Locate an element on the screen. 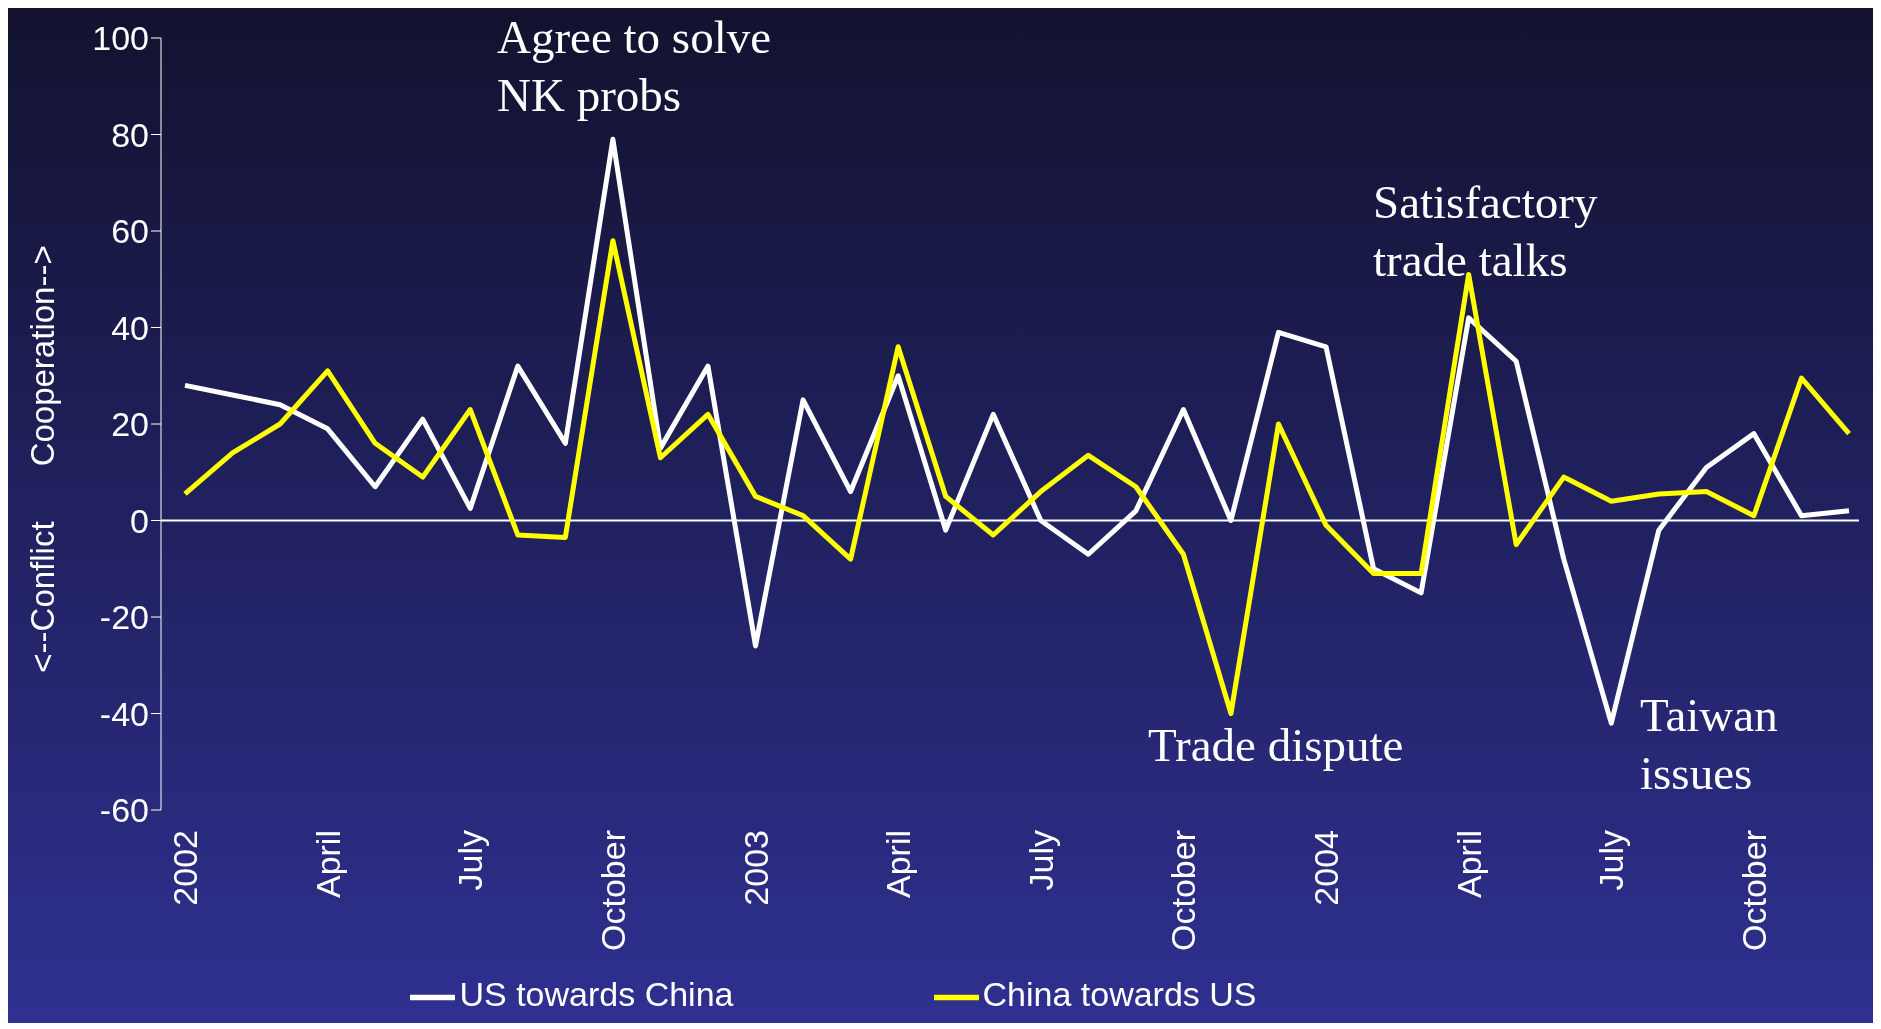 This screenshot has width=1881, height=1029. x-tick-label: 2002 is located at coordinates (185, 868).